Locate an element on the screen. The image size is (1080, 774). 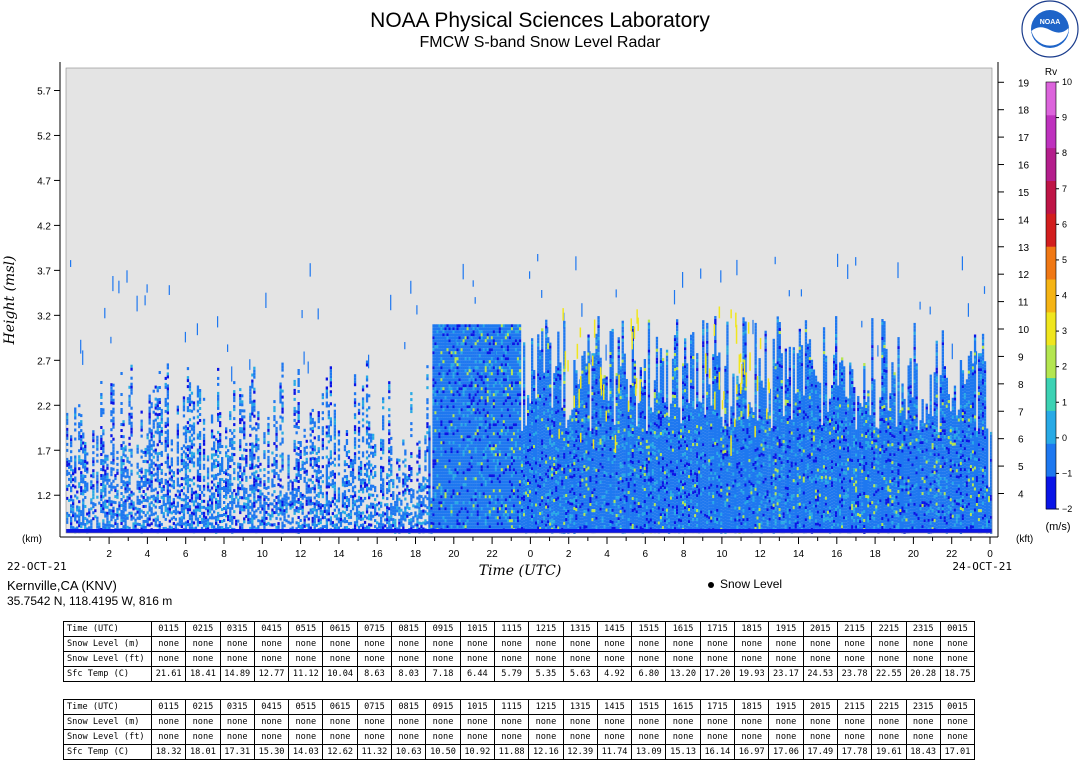
y-tick-label-right: 12 is located at coordinates (1024, 275).